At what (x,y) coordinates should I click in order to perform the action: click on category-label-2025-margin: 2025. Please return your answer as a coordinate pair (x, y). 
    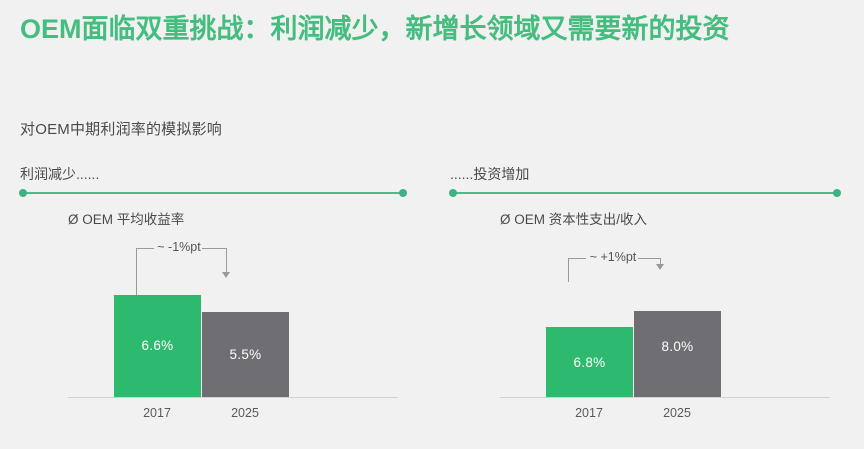
    Looking at the image, I should click on (245, 413).